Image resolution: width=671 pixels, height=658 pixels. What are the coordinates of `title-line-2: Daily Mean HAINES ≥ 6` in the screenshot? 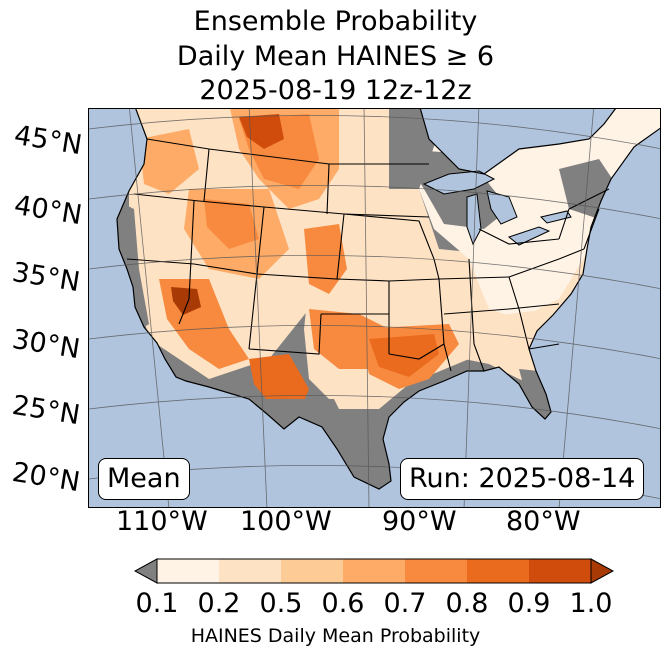 It's located at (335, 56).